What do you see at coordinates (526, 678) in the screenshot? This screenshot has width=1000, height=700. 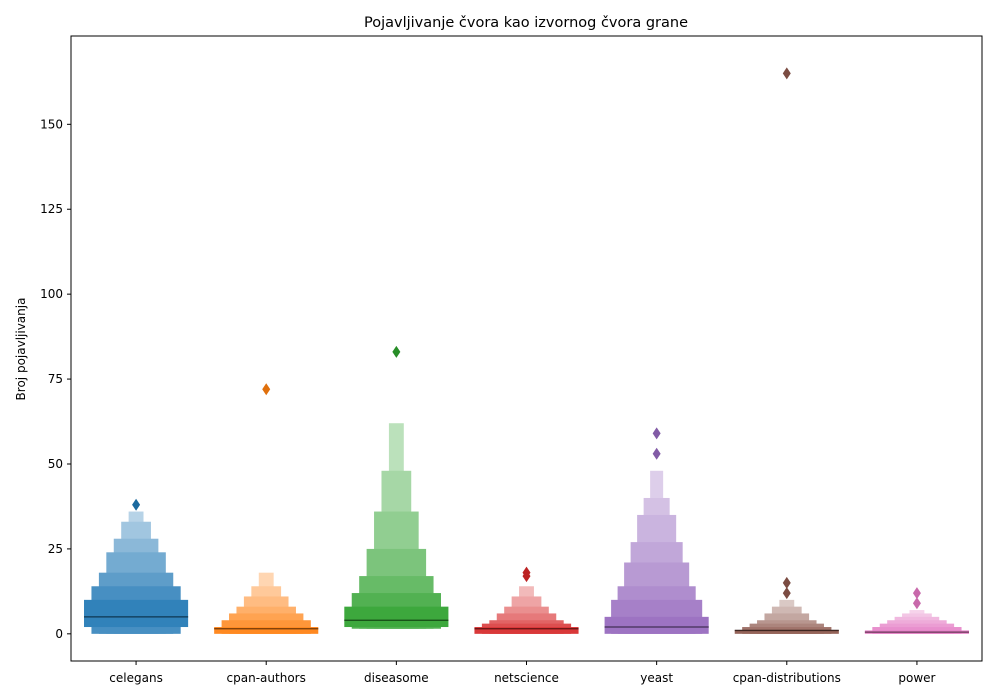 I see `x-tick-label: netscience` at bounding box center [526, 678].